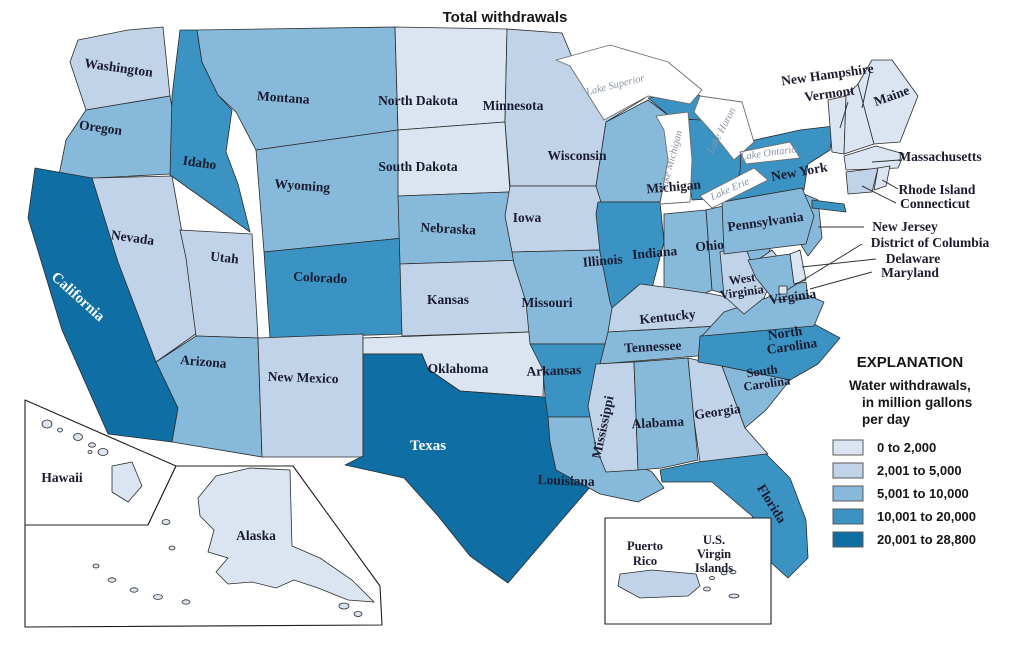  What do you see at coordinates (204, 361) in the screenshot?
I see `state-label-arizona: Arizona` at bounding box center [204, 361].